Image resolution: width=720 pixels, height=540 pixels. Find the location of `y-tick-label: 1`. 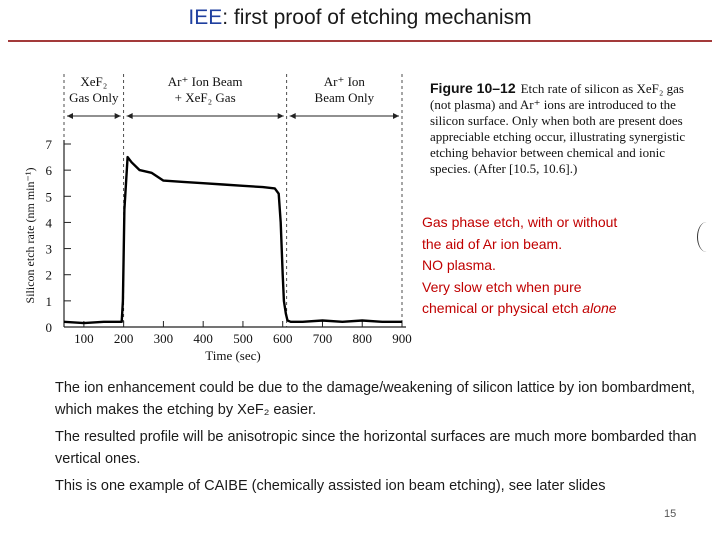

y-tick-label: 1 is located at coordinates (49, 301).